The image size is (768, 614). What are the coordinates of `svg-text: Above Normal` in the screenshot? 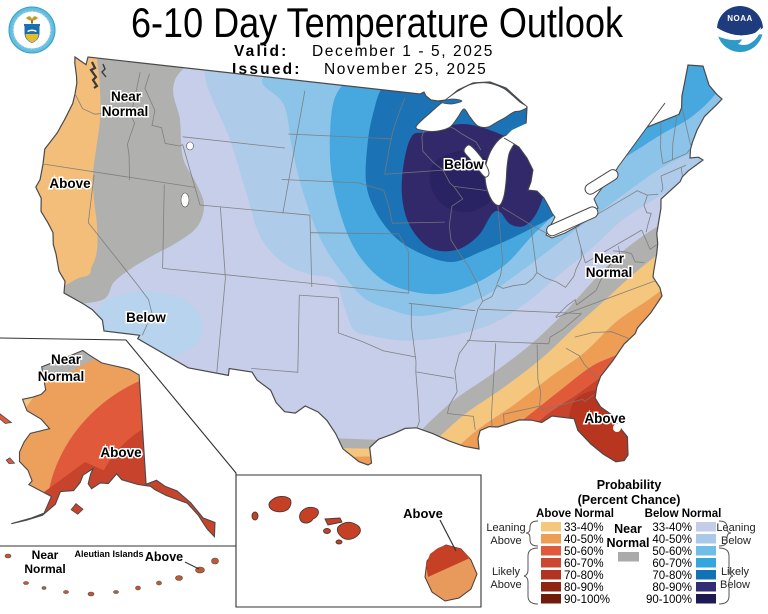 It's located at (575, 514).